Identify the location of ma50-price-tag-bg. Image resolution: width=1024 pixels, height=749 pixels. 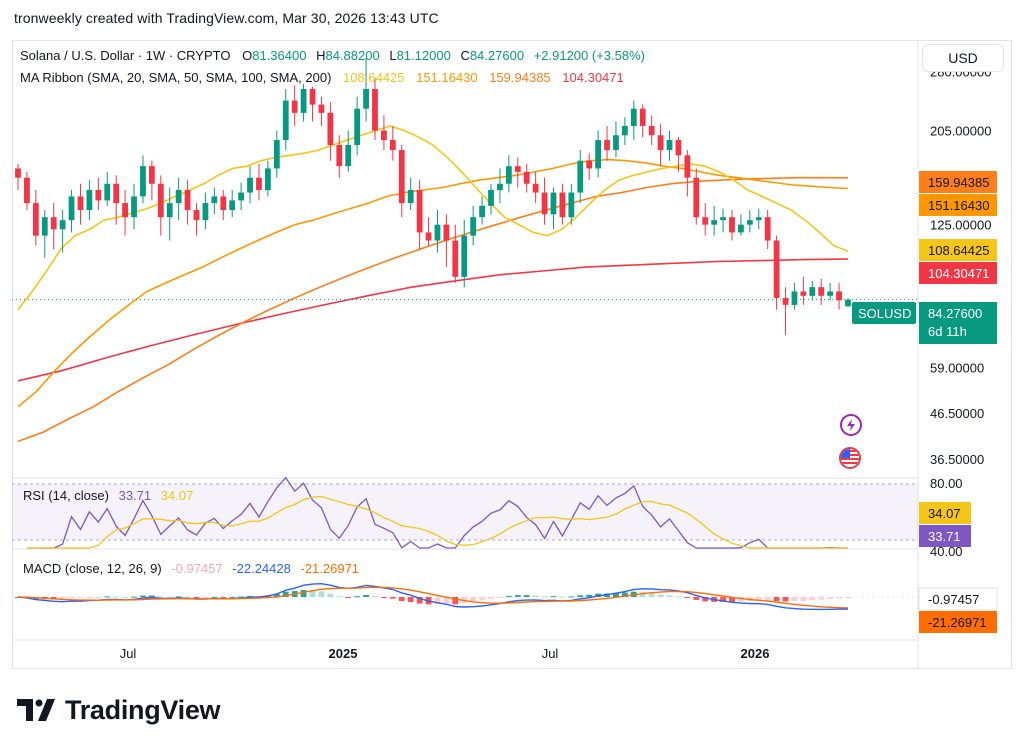
(958, 205).